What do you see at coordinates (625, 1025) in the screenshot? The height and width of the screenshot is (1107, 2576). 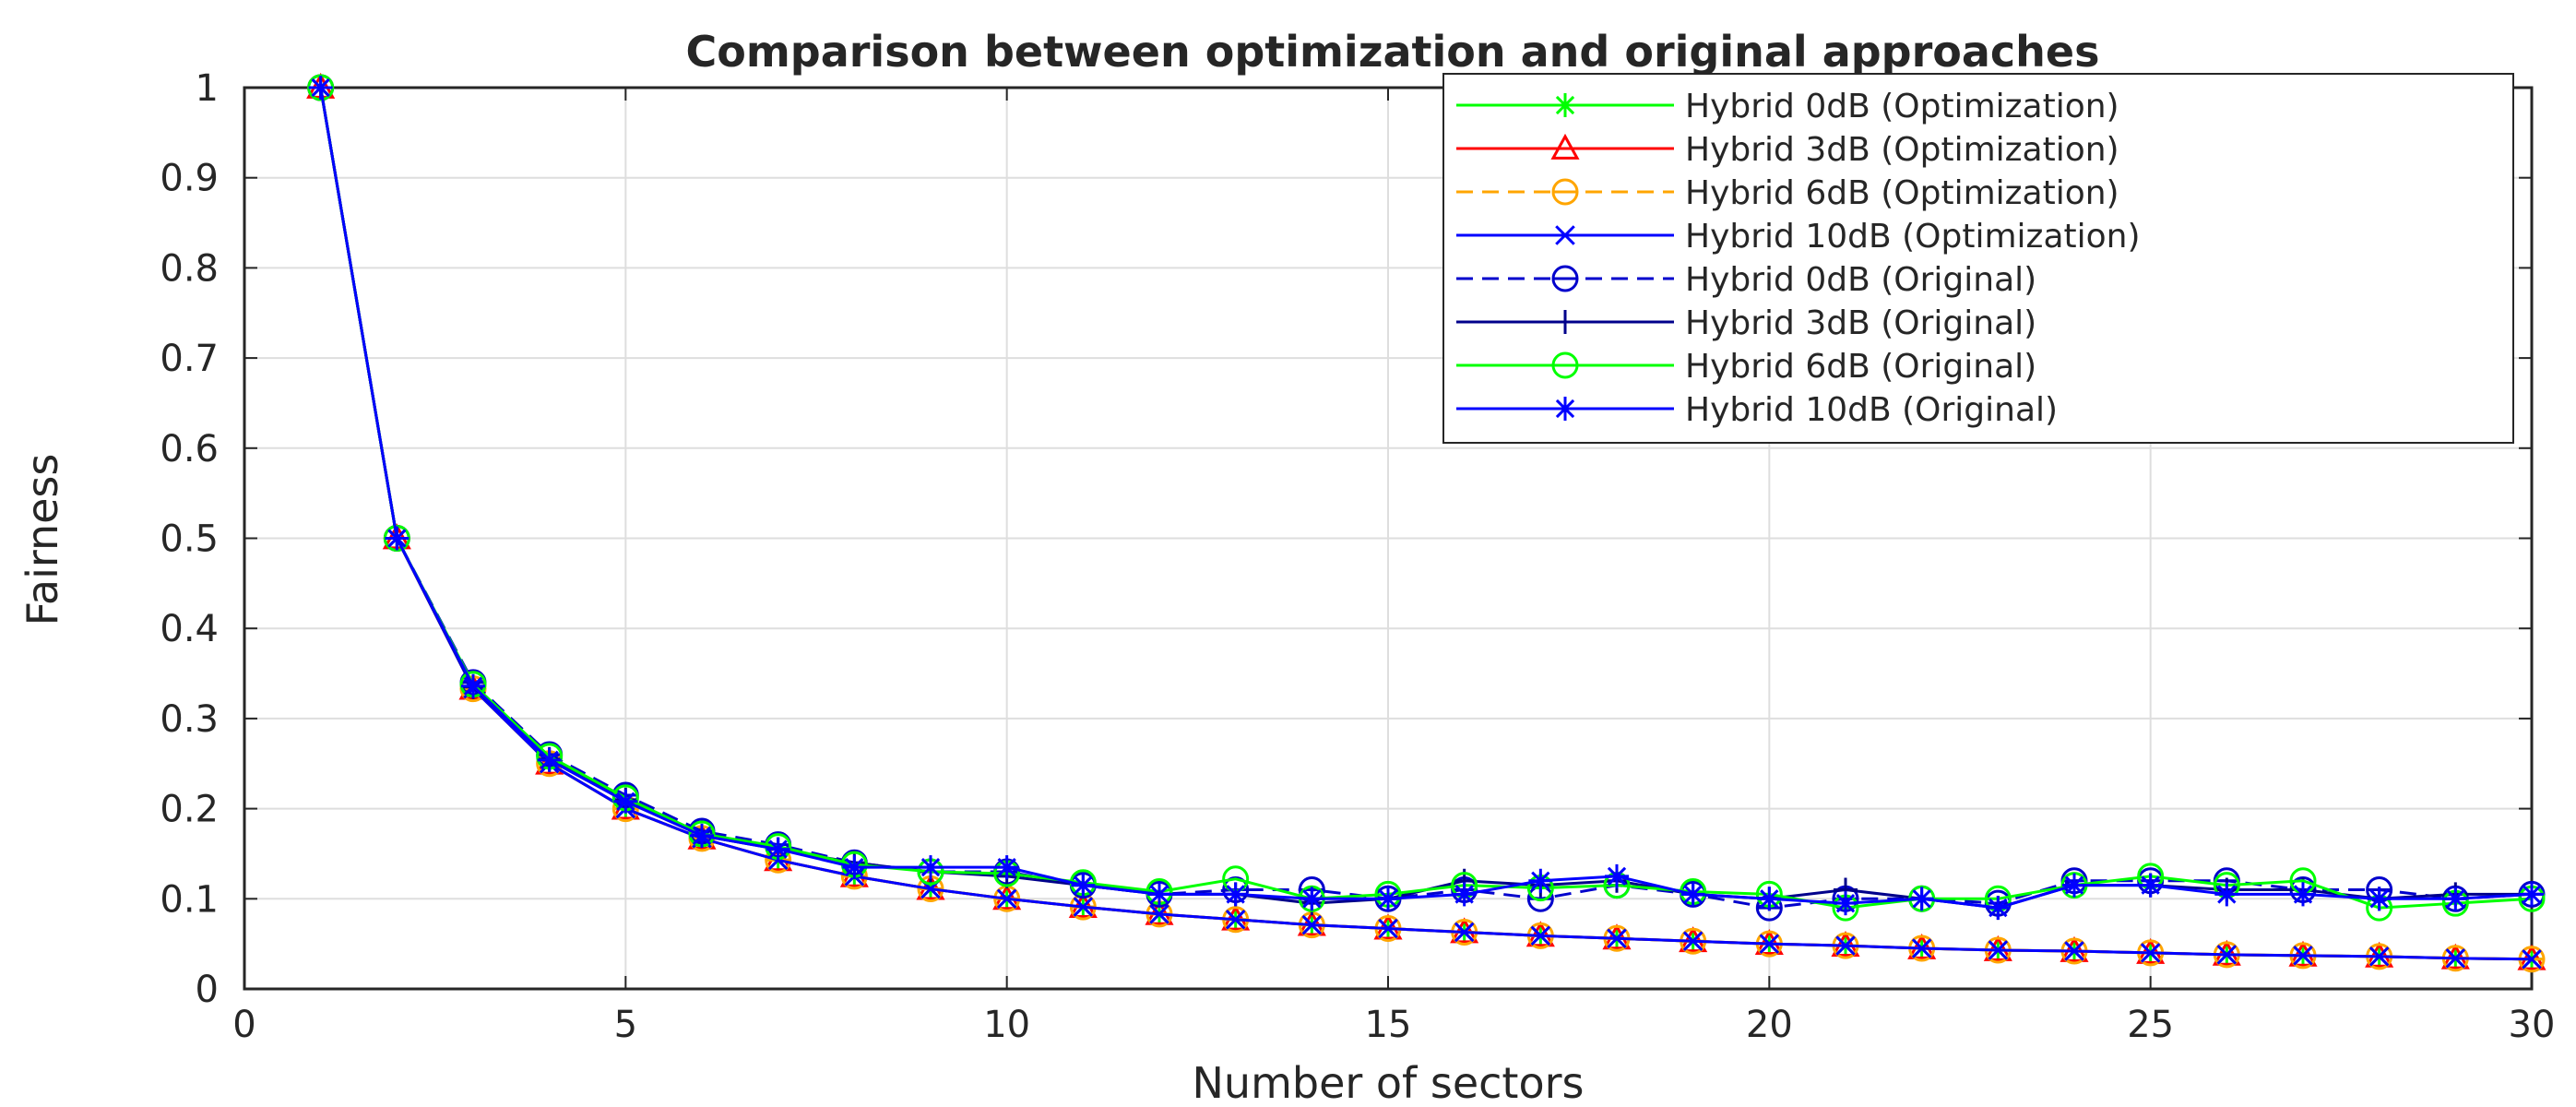 I see `x-tick-label: 5` at bounding box center [625, 1025].